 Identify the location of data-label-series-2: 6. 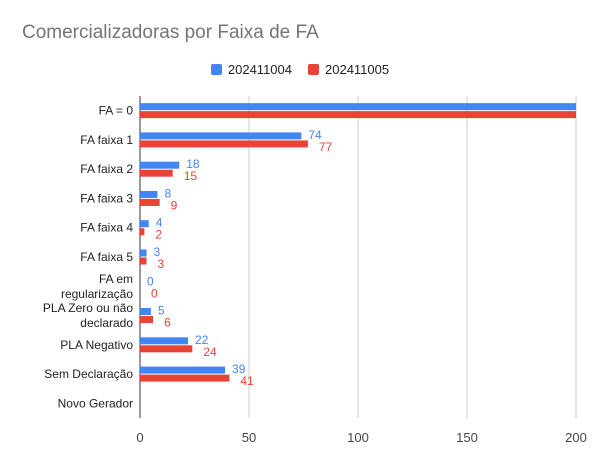
(167, 323).